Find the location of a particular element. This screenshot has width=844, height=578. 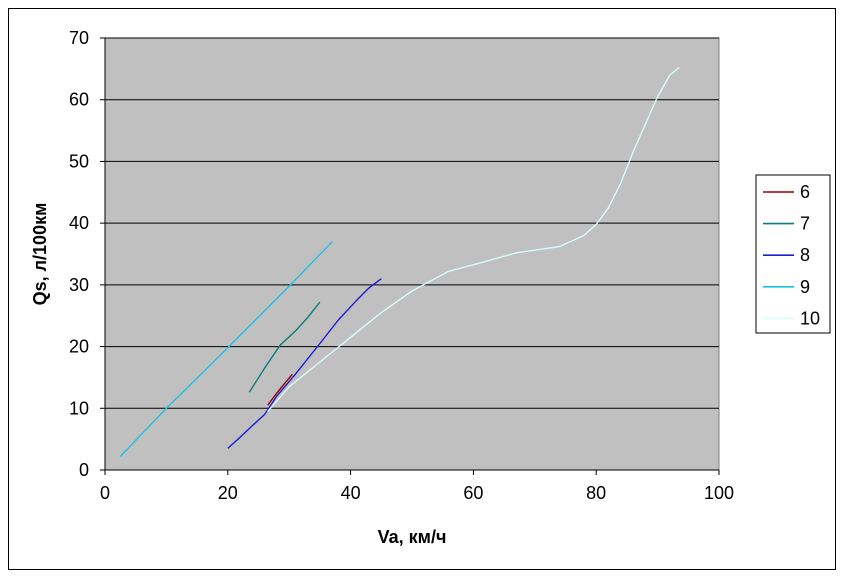

legend-label-8: 8 is located at coordinates (805, 255).